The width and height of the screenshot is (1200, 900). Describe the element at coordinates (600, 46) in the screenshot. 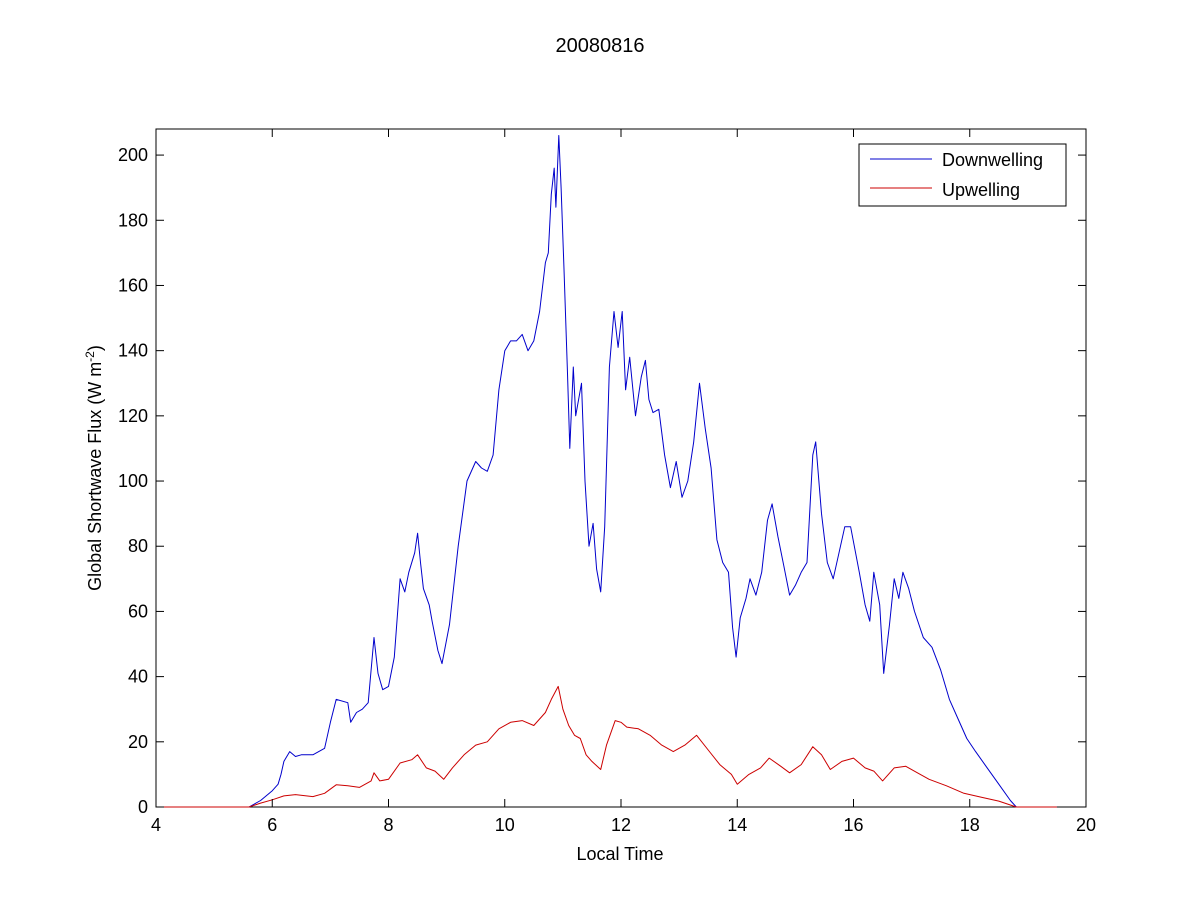

I see `chart-title: 20080816` at that location.